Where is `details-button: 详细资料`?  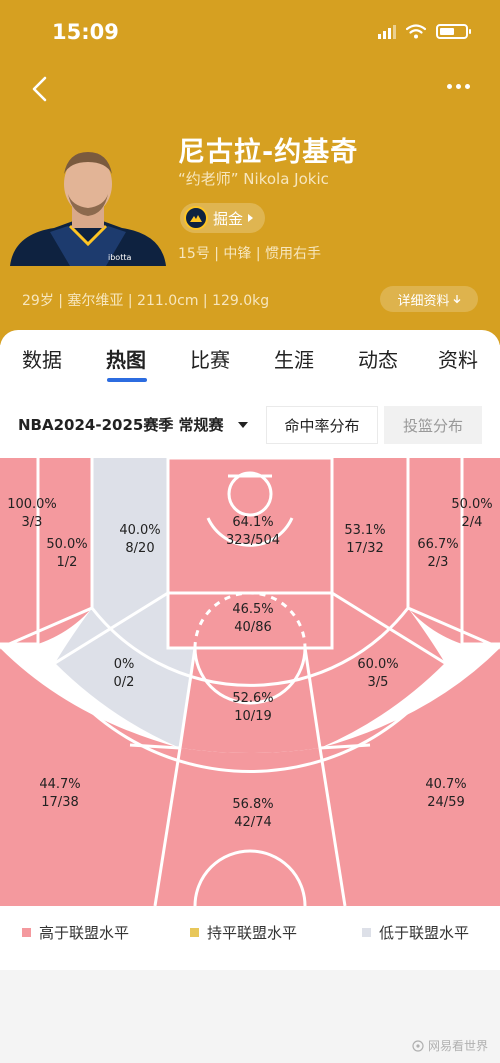
details-button: 详细资料 is located at coordinates (429, 299).